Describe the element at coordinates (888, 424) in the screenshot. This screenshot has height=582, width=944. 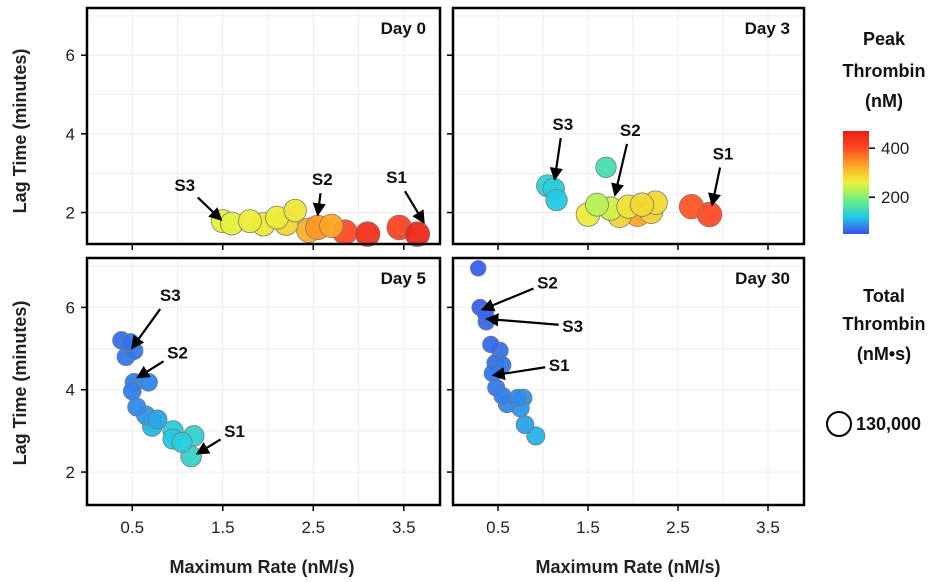
I see `size-legend-value: 130,000` at that location.